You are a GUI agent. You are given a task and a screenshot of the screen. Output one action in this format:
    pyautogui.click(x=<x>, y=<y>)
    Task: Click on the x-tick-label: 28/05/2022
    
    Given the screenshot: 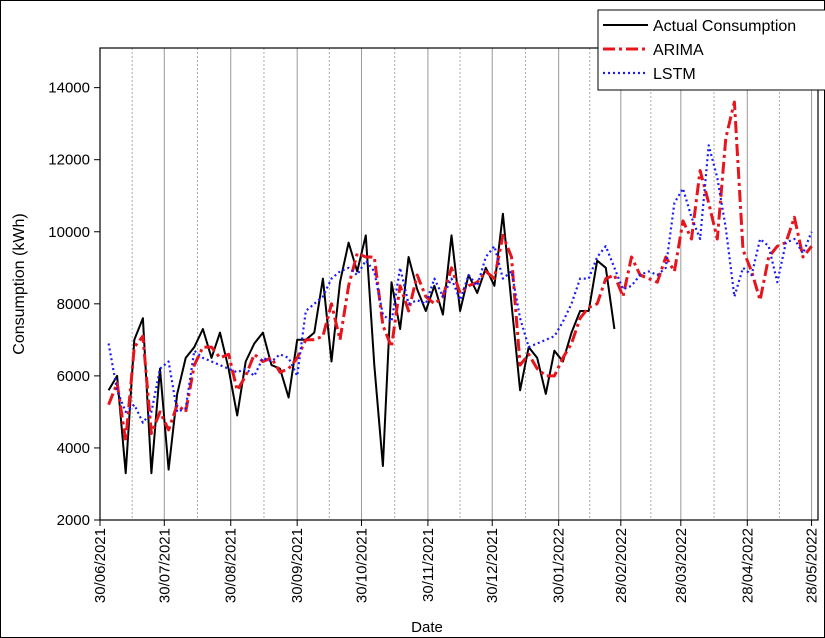 What is the action you would take?
    pyautogui.click(x=812, y=565)
    